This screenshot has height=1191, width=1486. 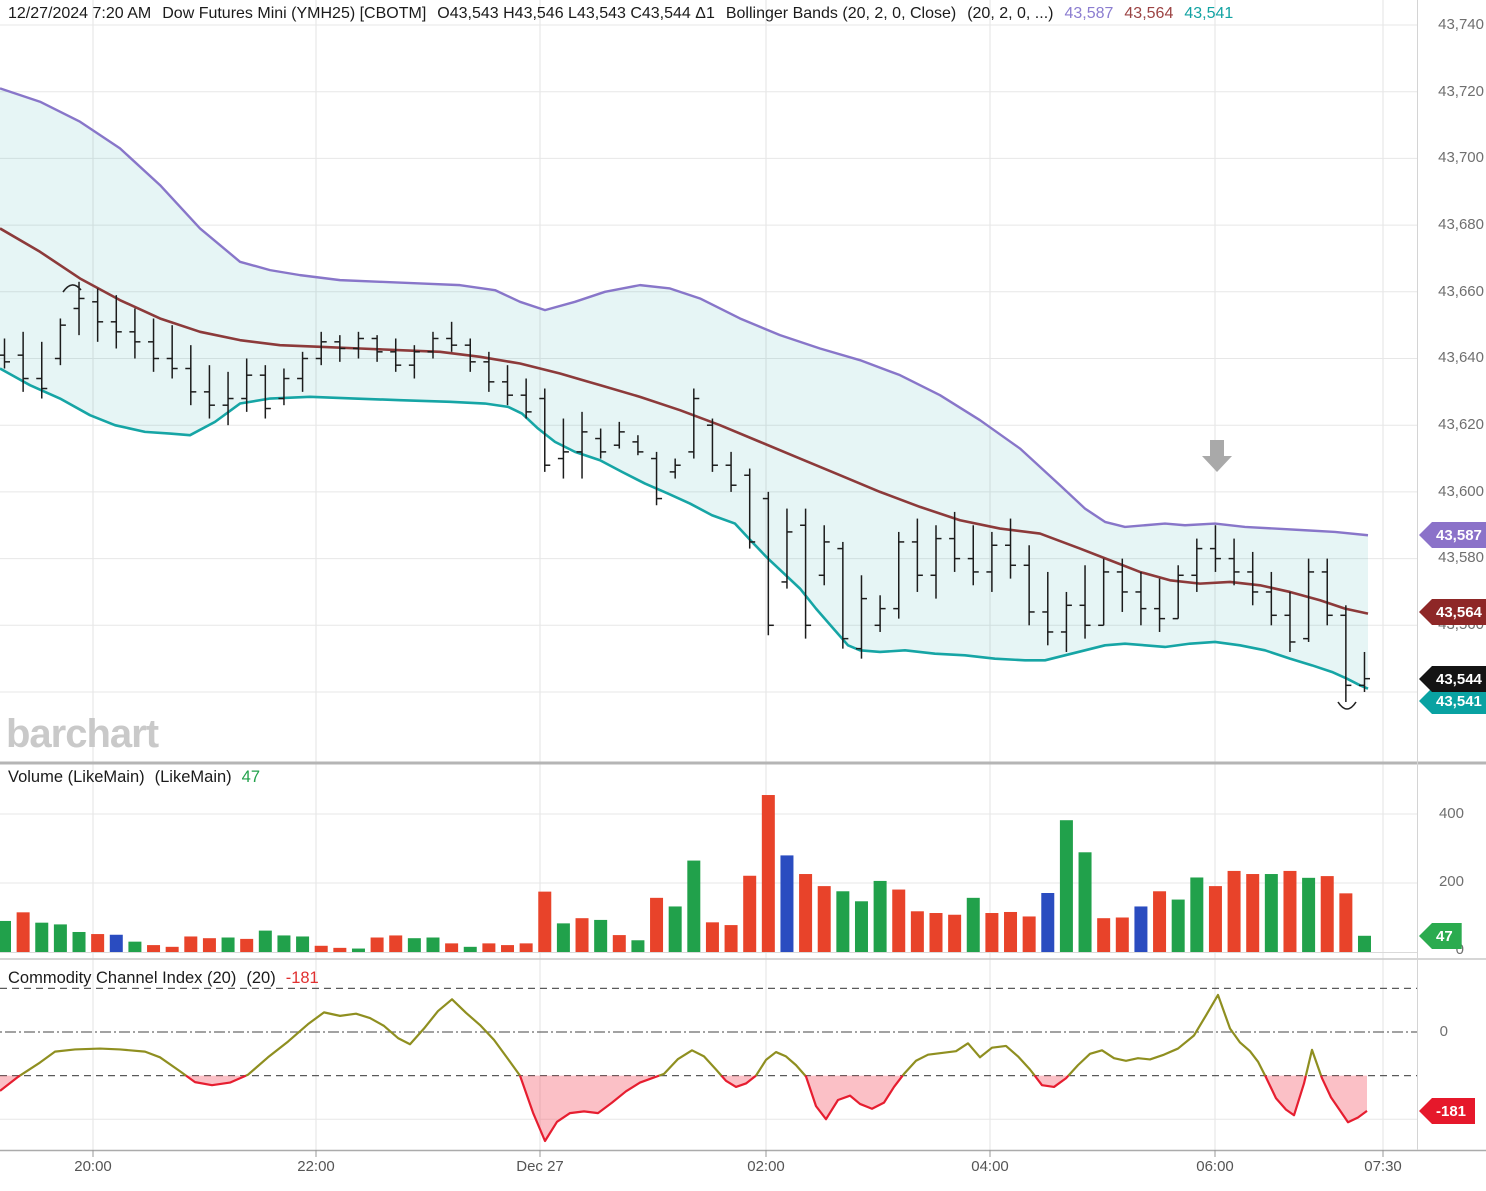 What do you see at coordinates (1451, 813) in the screenshot?
I see `volume-axis-label: 400` at bounding box center [1451, 813].